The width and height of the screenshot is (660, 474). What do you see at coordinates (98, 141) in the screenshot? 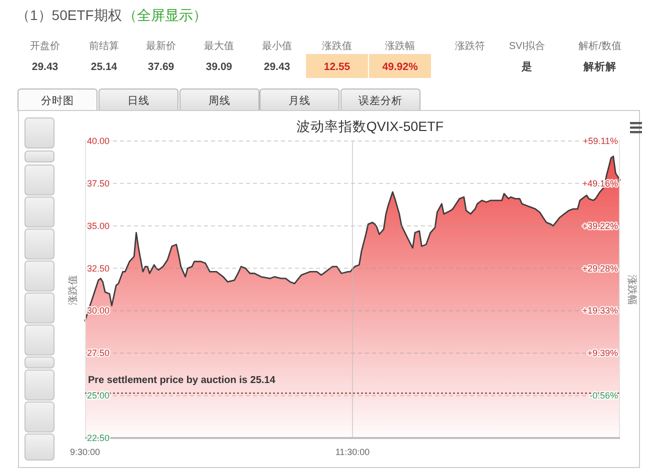
I see `ytick: 40.00` at bounding box center [98, 141].